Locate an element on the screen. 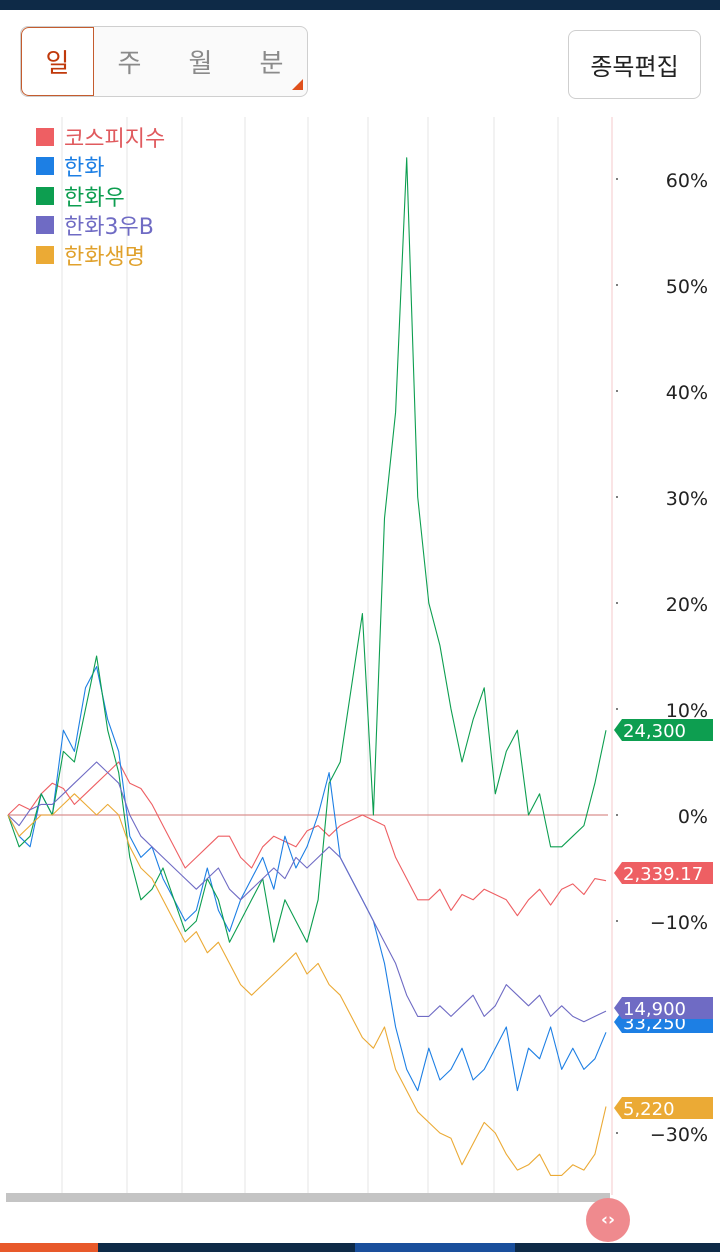  tab-minute-label: 분 is located at coordinates (271, 64).